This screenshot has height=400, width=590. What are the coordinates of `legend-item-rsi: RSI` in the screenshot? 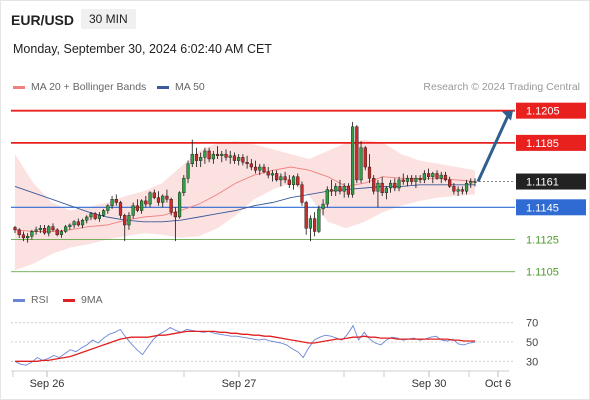 It's located at (31, 300).